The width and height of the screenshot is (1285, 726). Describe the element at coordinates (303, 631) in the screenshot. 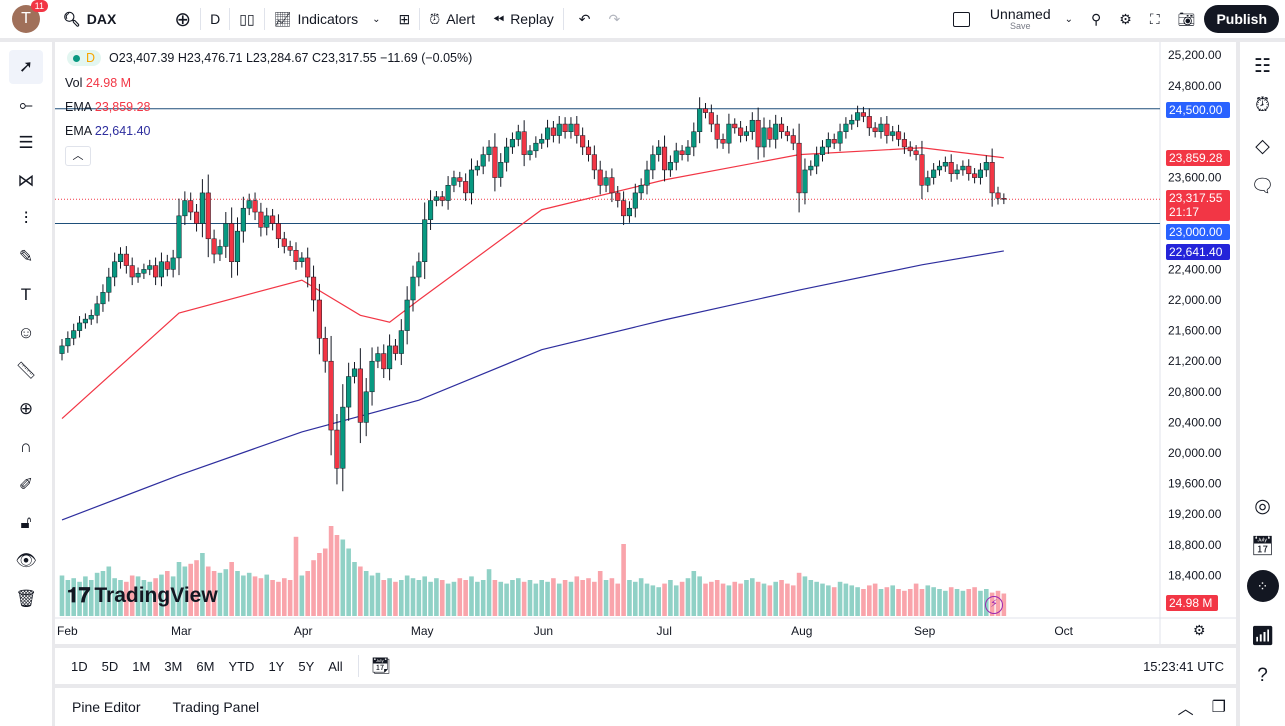

I see `time-tick: Apr` at that location.